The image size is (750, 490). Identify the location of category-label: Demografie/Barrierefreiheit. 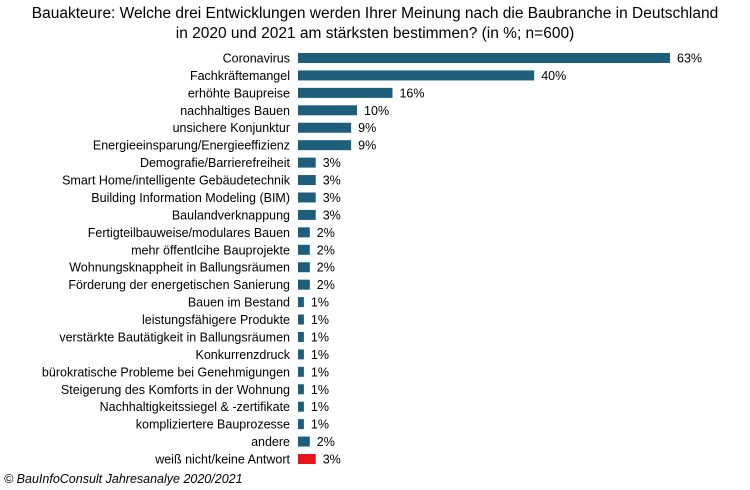
(215, 163).